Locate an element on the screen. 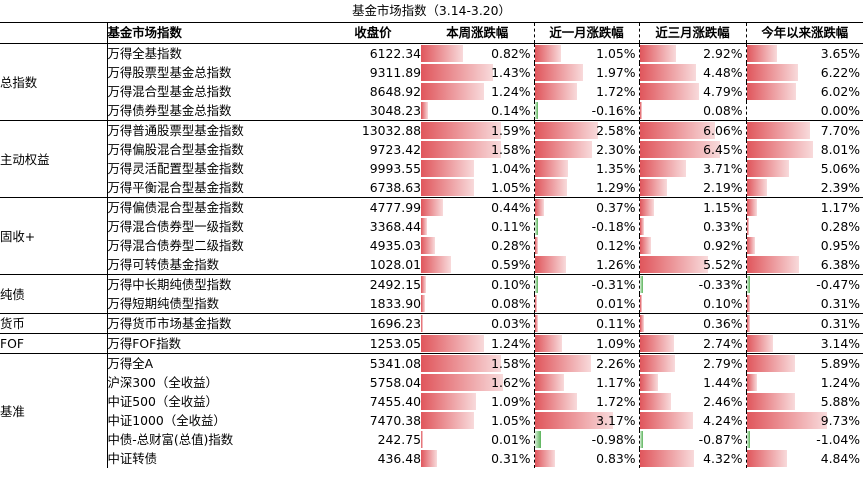 This screenshot has height=483, width=865. table-row: 货币 万得货币市场基金指数 1696.23 0.03% 0.11% 0.36% 0.31% is located at coordinates (432, 323).